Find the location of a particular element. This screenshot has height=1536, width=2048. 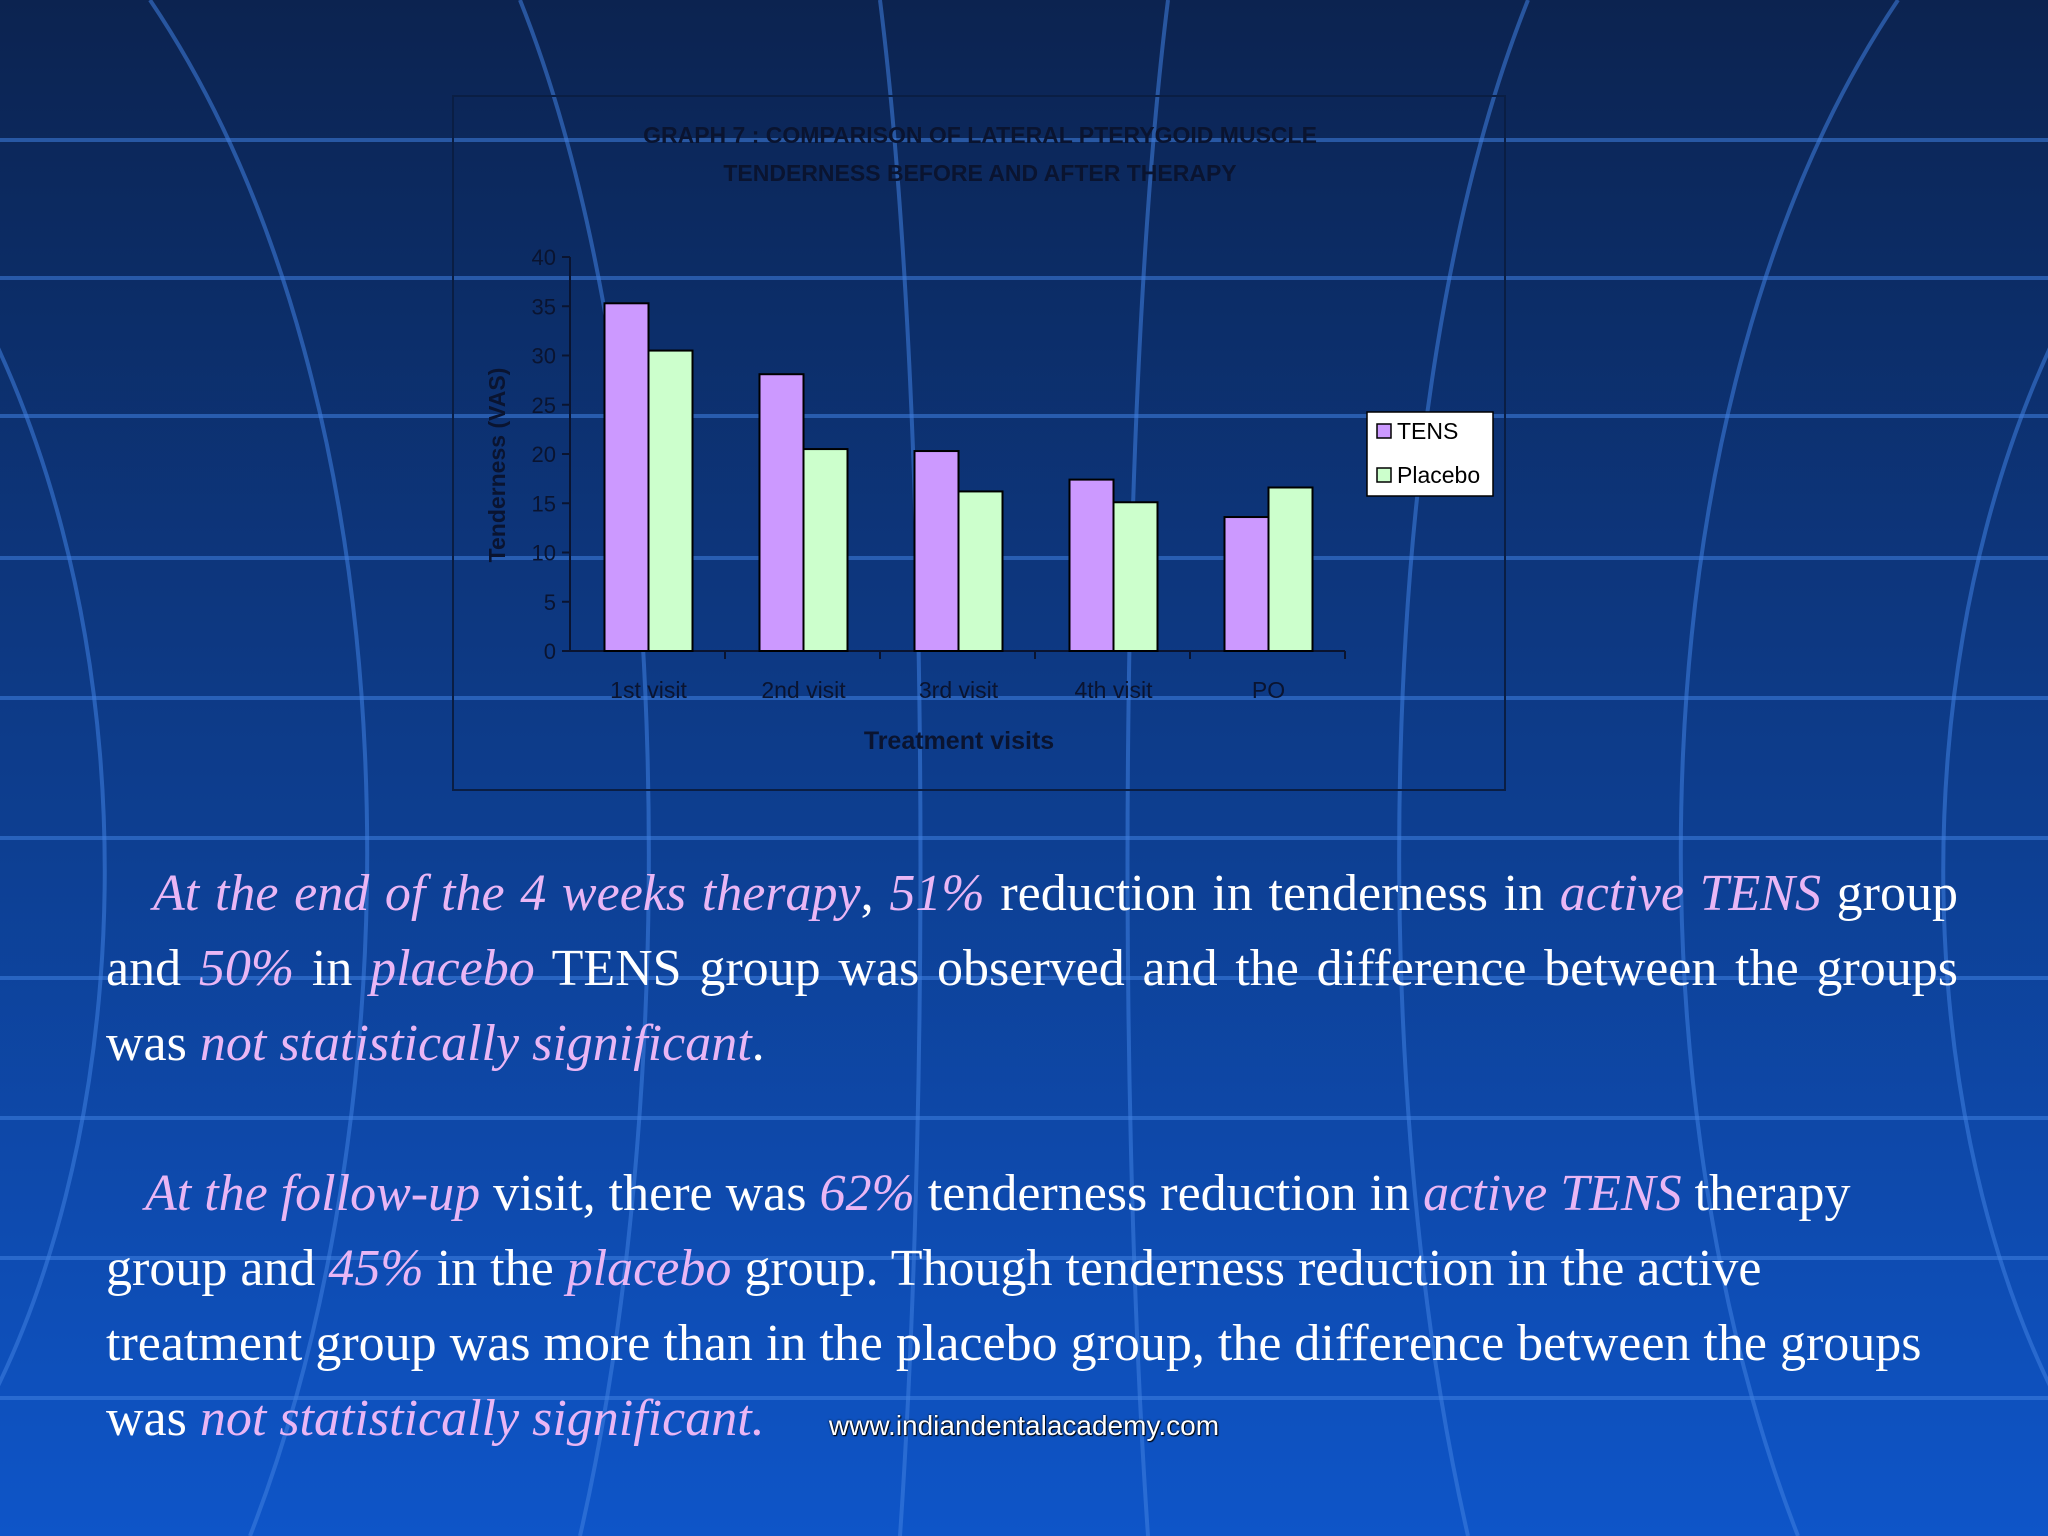

legend-swatch-placebo is located at coordinates (1384, 475).